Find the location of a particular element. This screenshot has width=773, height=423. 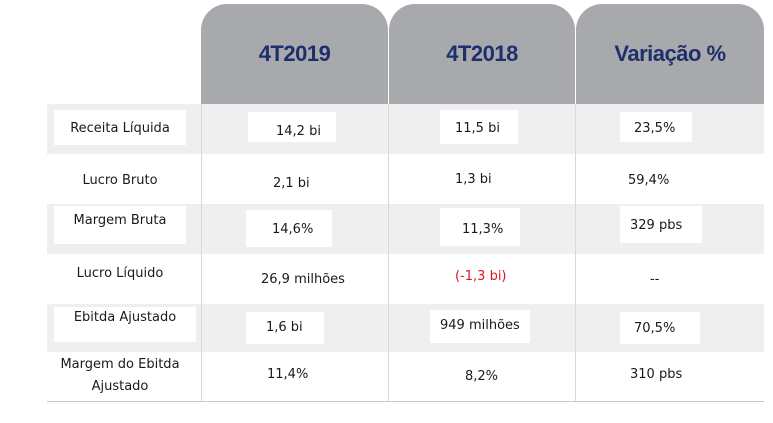

cell-4t2019: 2,1 bi is located at coordinates (291, 183).